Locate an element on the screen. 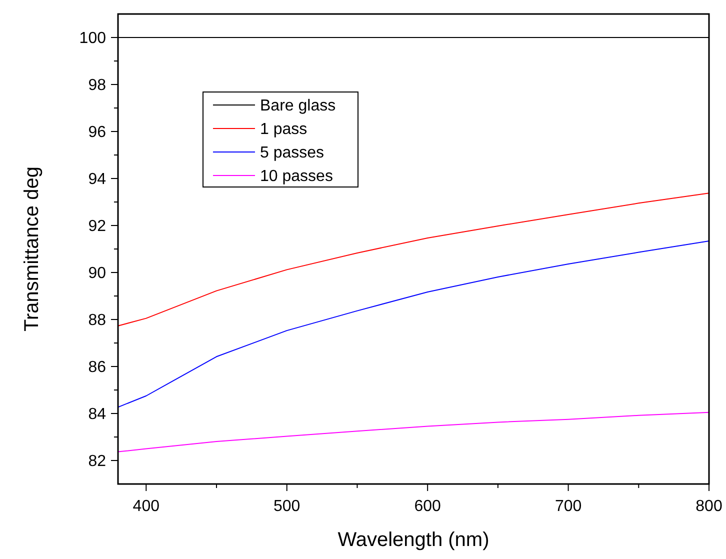 The height and width of the screenshot is (559, 726). x-tick-label: 700 is located at coordinates (568, 506).